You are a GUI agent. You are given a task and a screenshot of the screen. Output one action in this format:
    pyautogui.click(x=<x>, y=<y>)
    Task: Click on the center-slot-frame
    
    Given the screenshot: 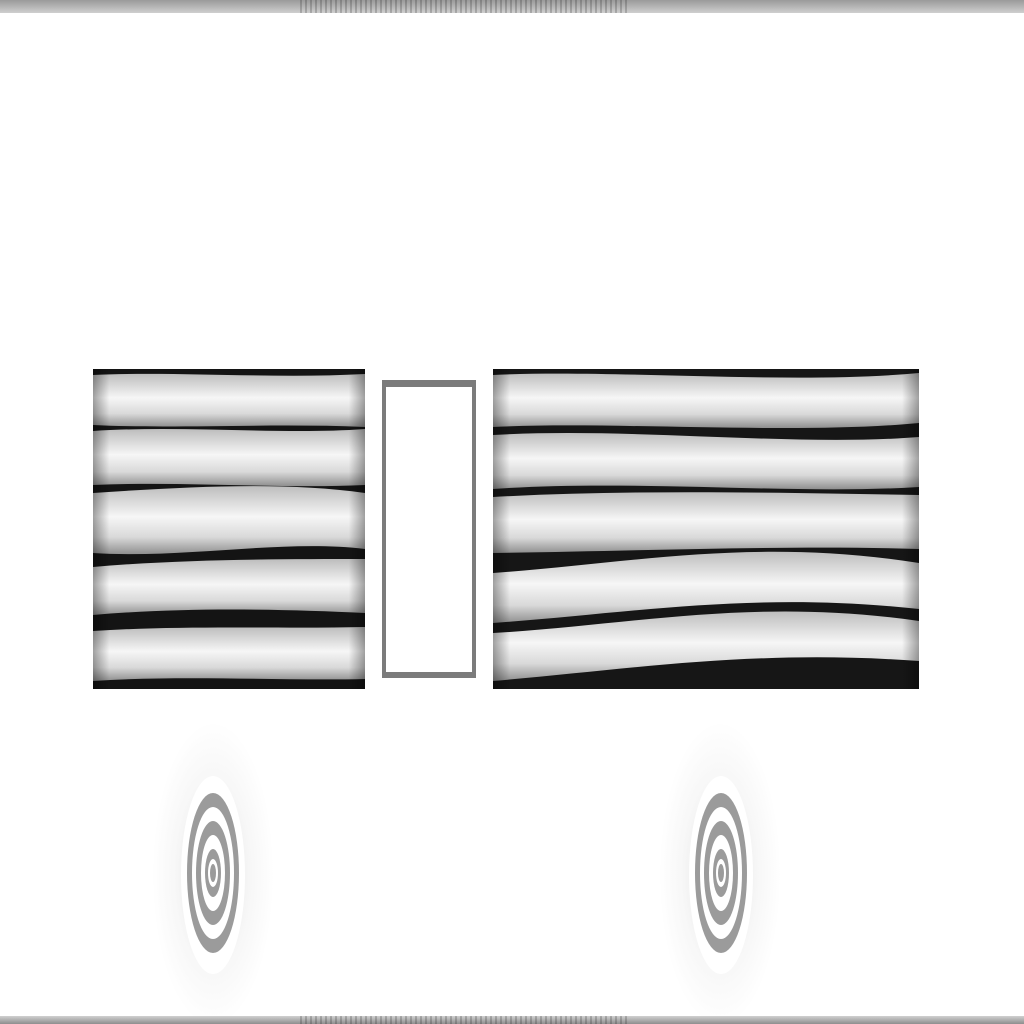 What is the action you would take?
    pyautogui.click(x=429, y=529)
    